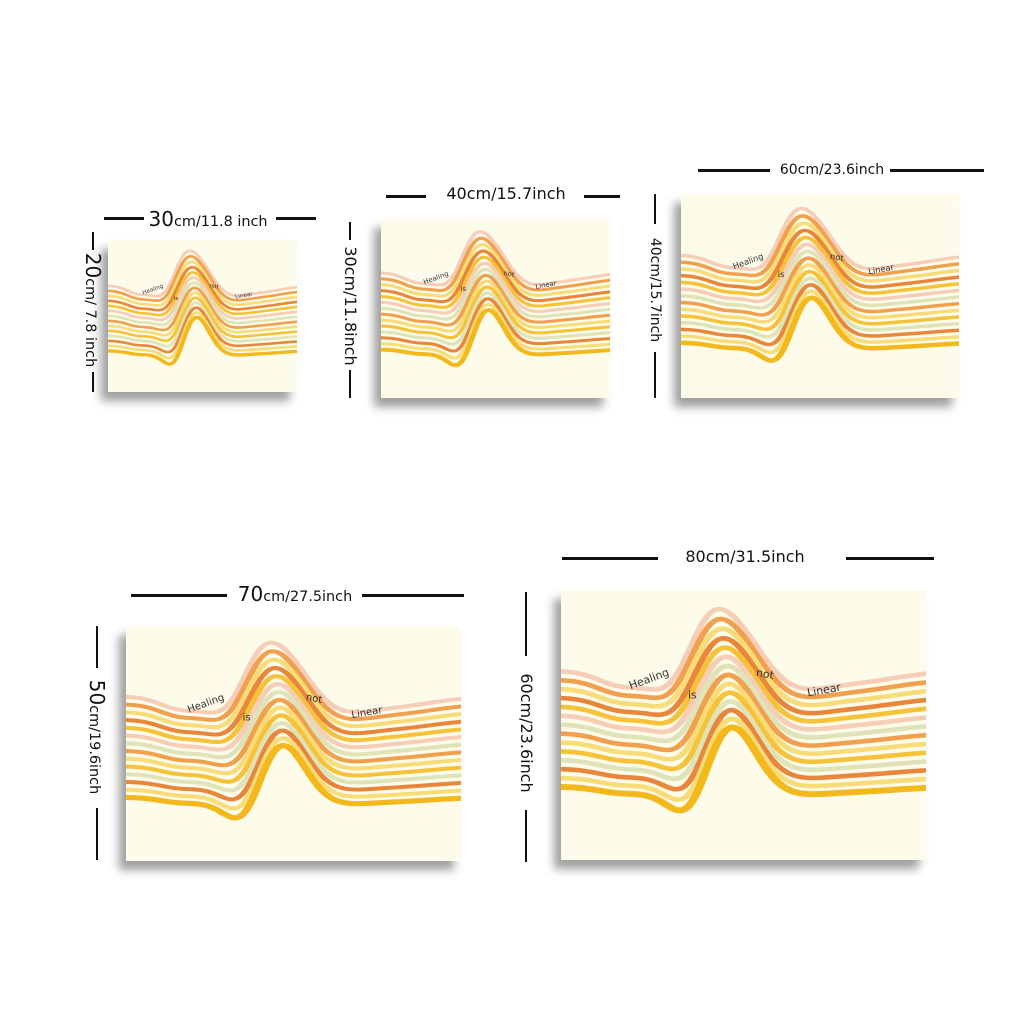 Image resolution: width=1024 pixels, height=1024 pixels. I want to click on width-unit: cm/11.8 inch, so click(220, 222).